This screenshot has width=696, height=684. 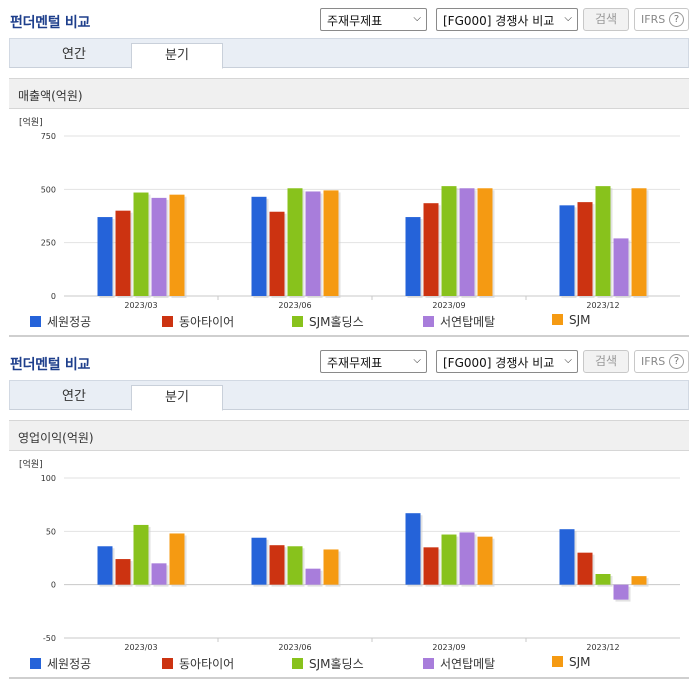 I want to click on y-tick-label: 50, so click(x=51, y=531).